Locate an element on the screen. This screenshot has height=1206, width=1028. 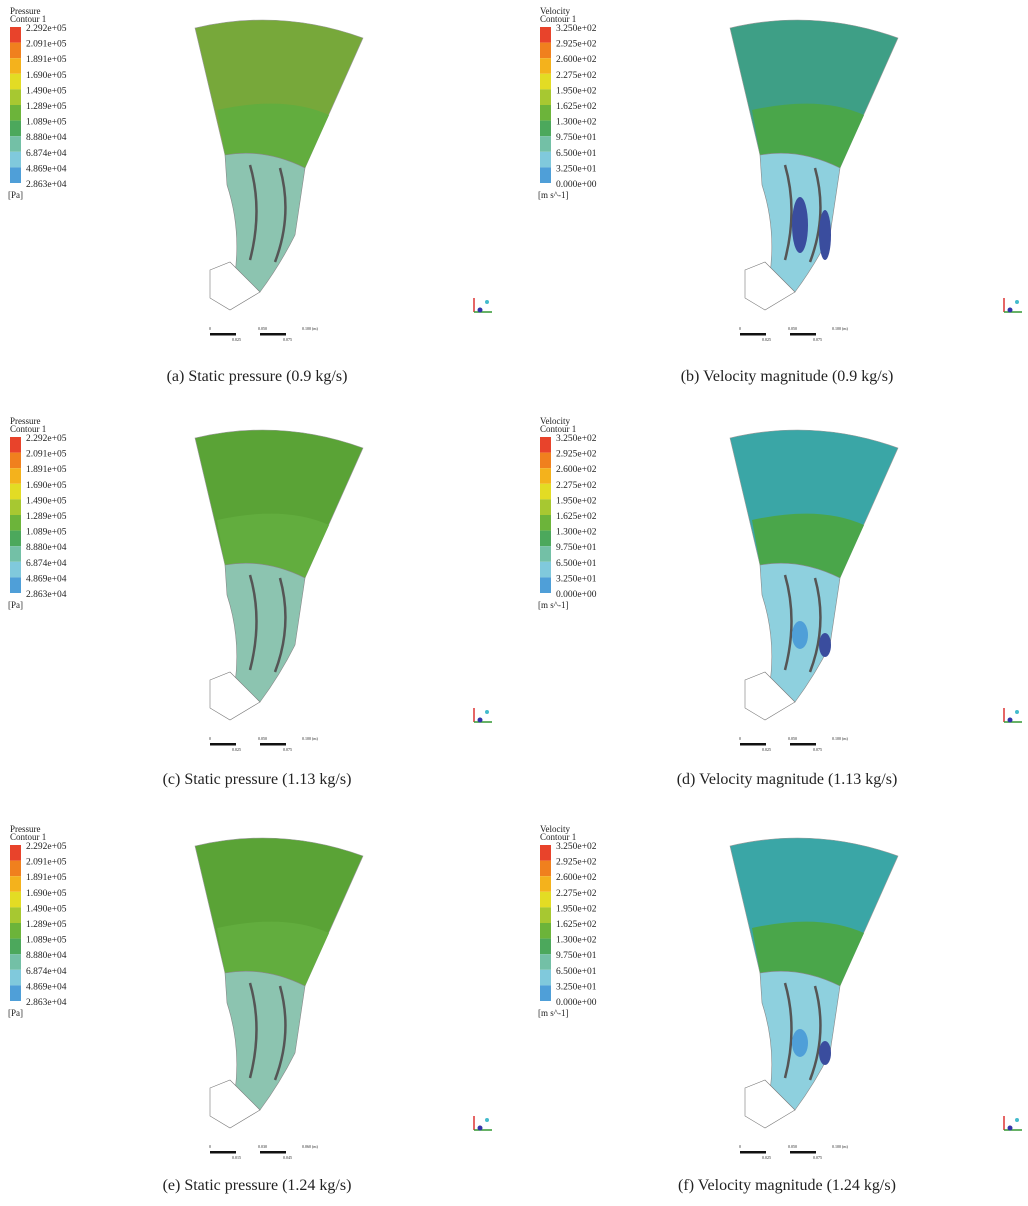
legend-label: 1.690e+05 is located at coordinates (46, 76).